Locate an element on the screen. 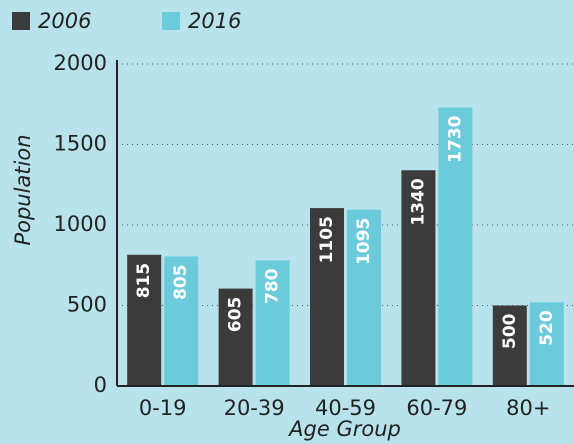 The width and height of the screenshot is (574, 444). x-tick-label: 80+ is located at coordinates (528, 408).